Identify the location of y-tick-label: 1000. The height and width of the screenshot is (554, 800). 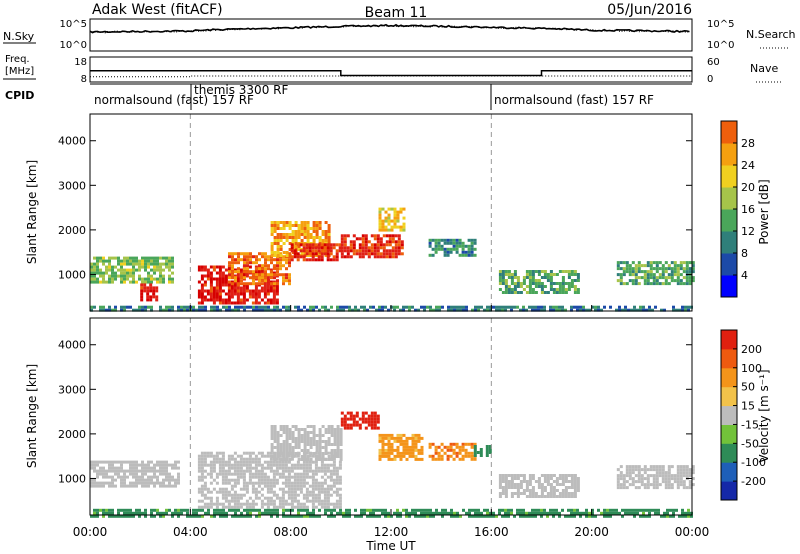
(72, 478).